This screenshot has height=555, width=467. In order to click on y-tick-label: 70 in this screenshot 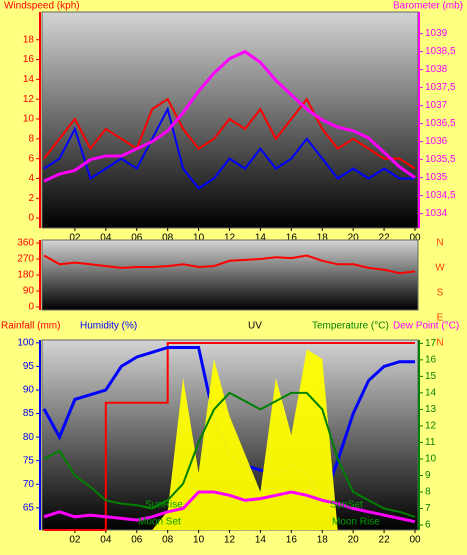, I will do `click(29, 484)`.